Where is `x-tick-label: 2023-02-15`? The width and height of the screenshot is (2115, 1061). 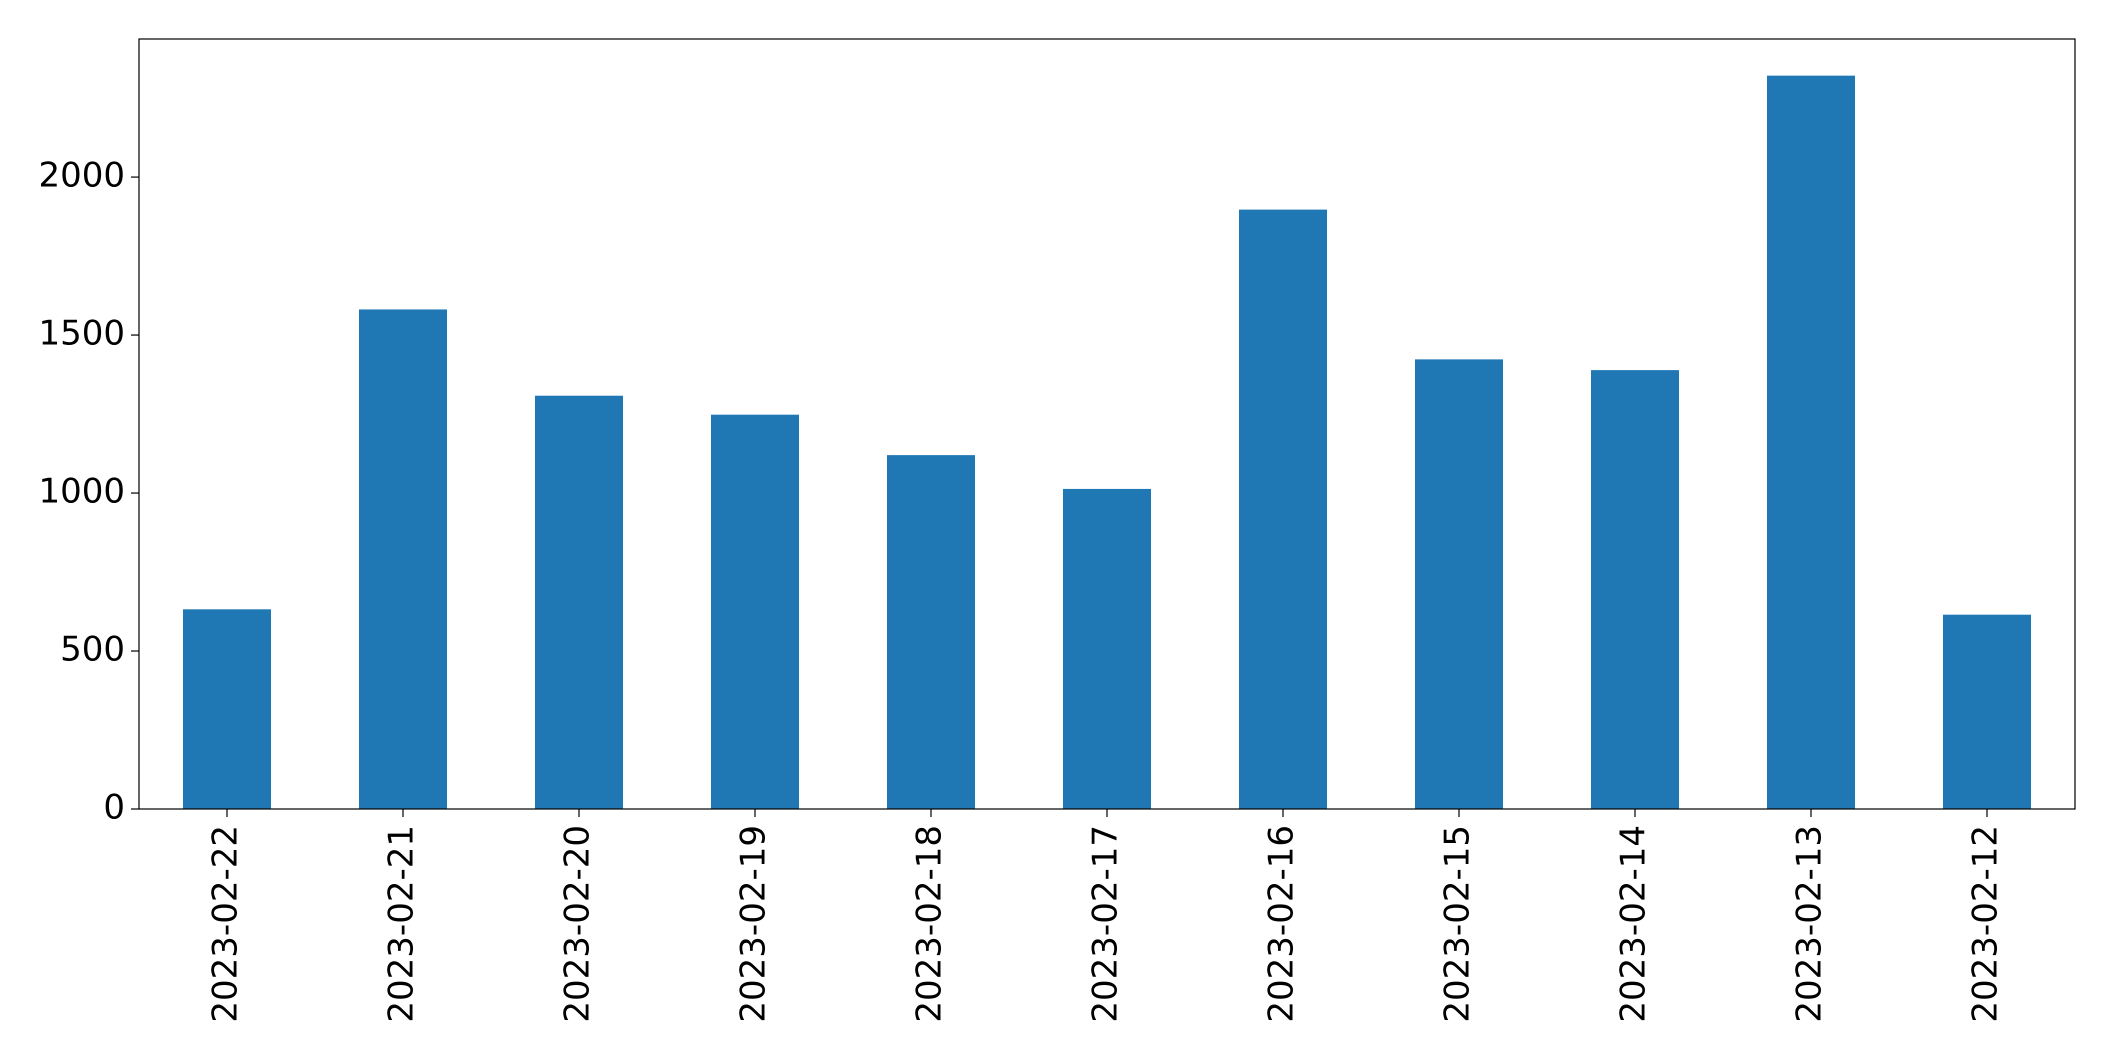 x-tick-label: 2023-02-15 is located at coordinates (1458, 924).